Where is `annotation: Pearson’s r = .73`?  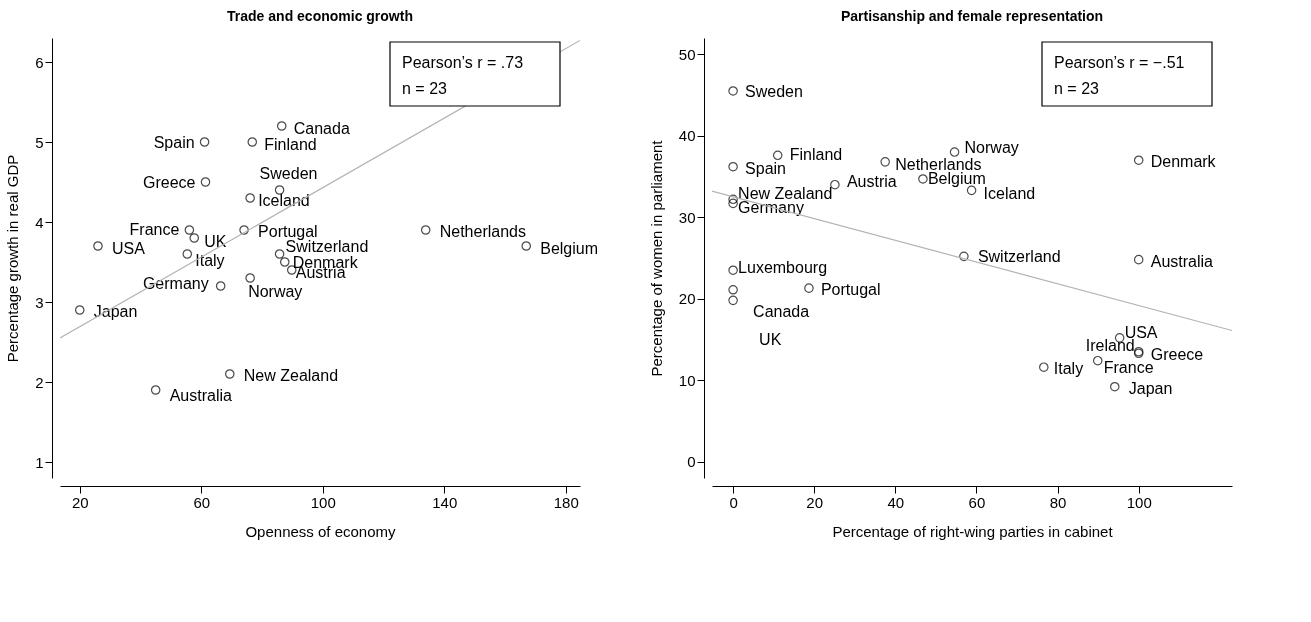 annotation: Pearson’s r = .73 is located at coordinates (463, 62).